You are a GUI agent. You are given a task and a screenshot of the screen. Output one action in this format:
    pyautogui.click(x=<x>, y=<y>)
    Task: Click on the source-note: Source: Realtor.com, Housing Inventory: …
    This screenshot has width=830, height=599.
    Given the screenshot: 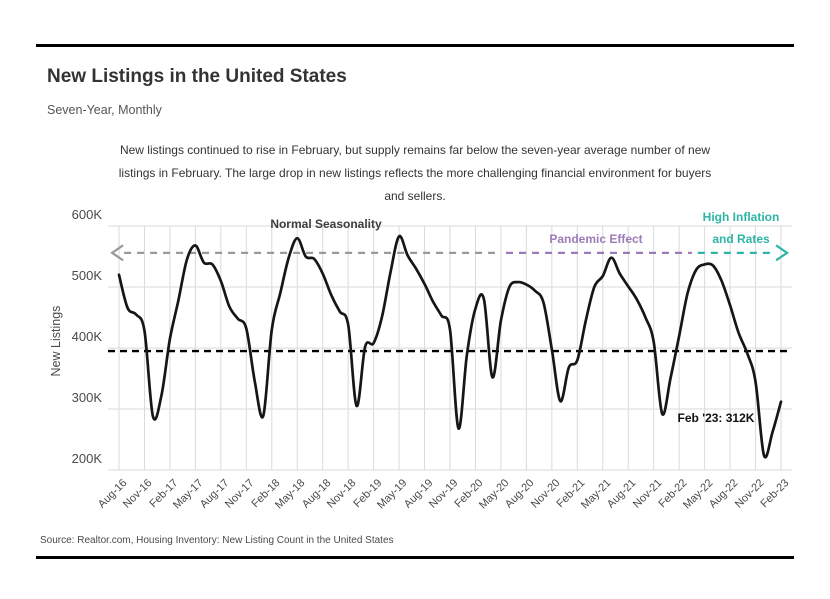 What is the action you would take?
    pyautogui.click(x=217, y=540)
    